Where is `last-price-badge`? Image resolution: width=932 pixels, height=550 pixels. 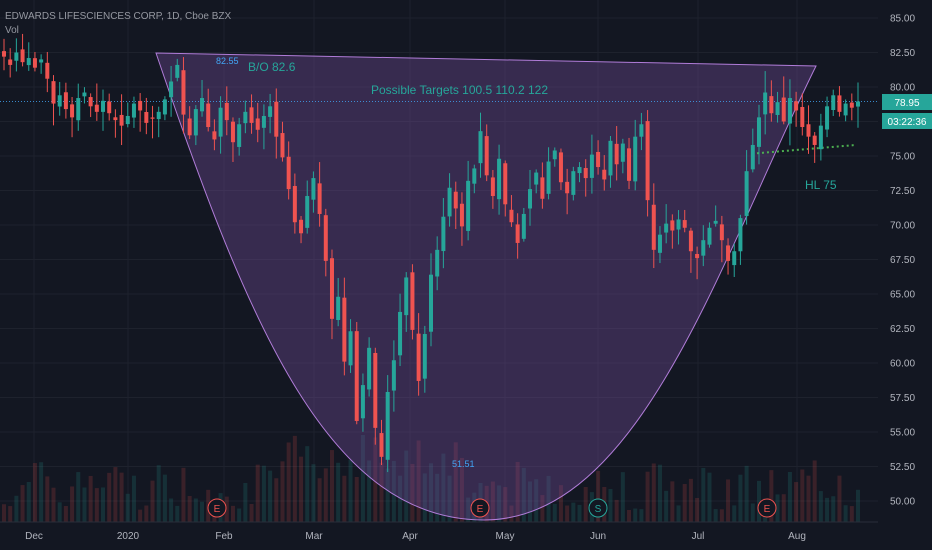
last-price-badge is located at coordinates (907, 102).